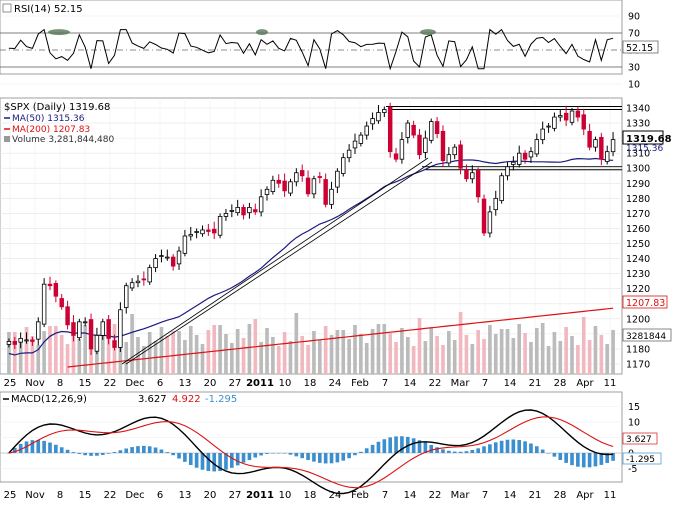 The height and width of the screenshot is (513, 676). What do you see at coordinates (152, 399) in the screenshot?
I see `macd-value: 3.627` at bounding box center [152, 399].